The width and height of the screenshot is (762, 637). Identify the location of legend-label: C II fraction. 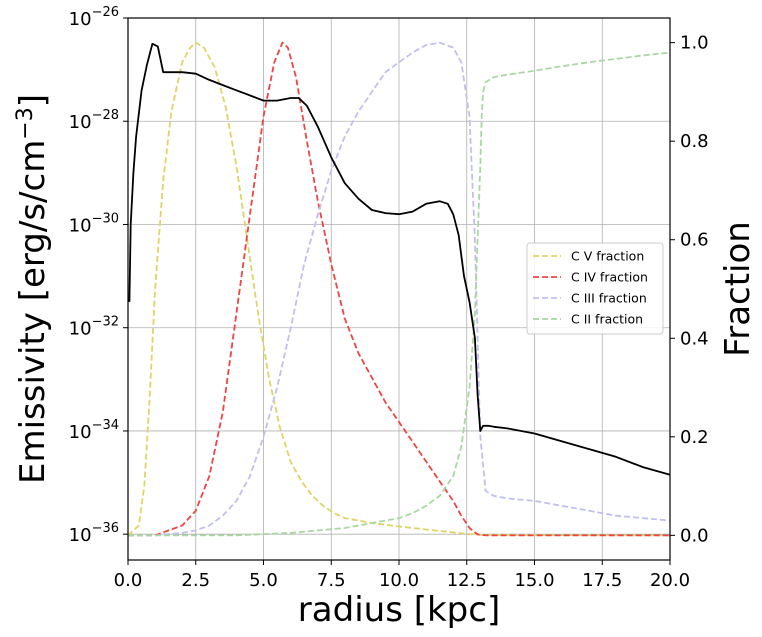
(607, 319).